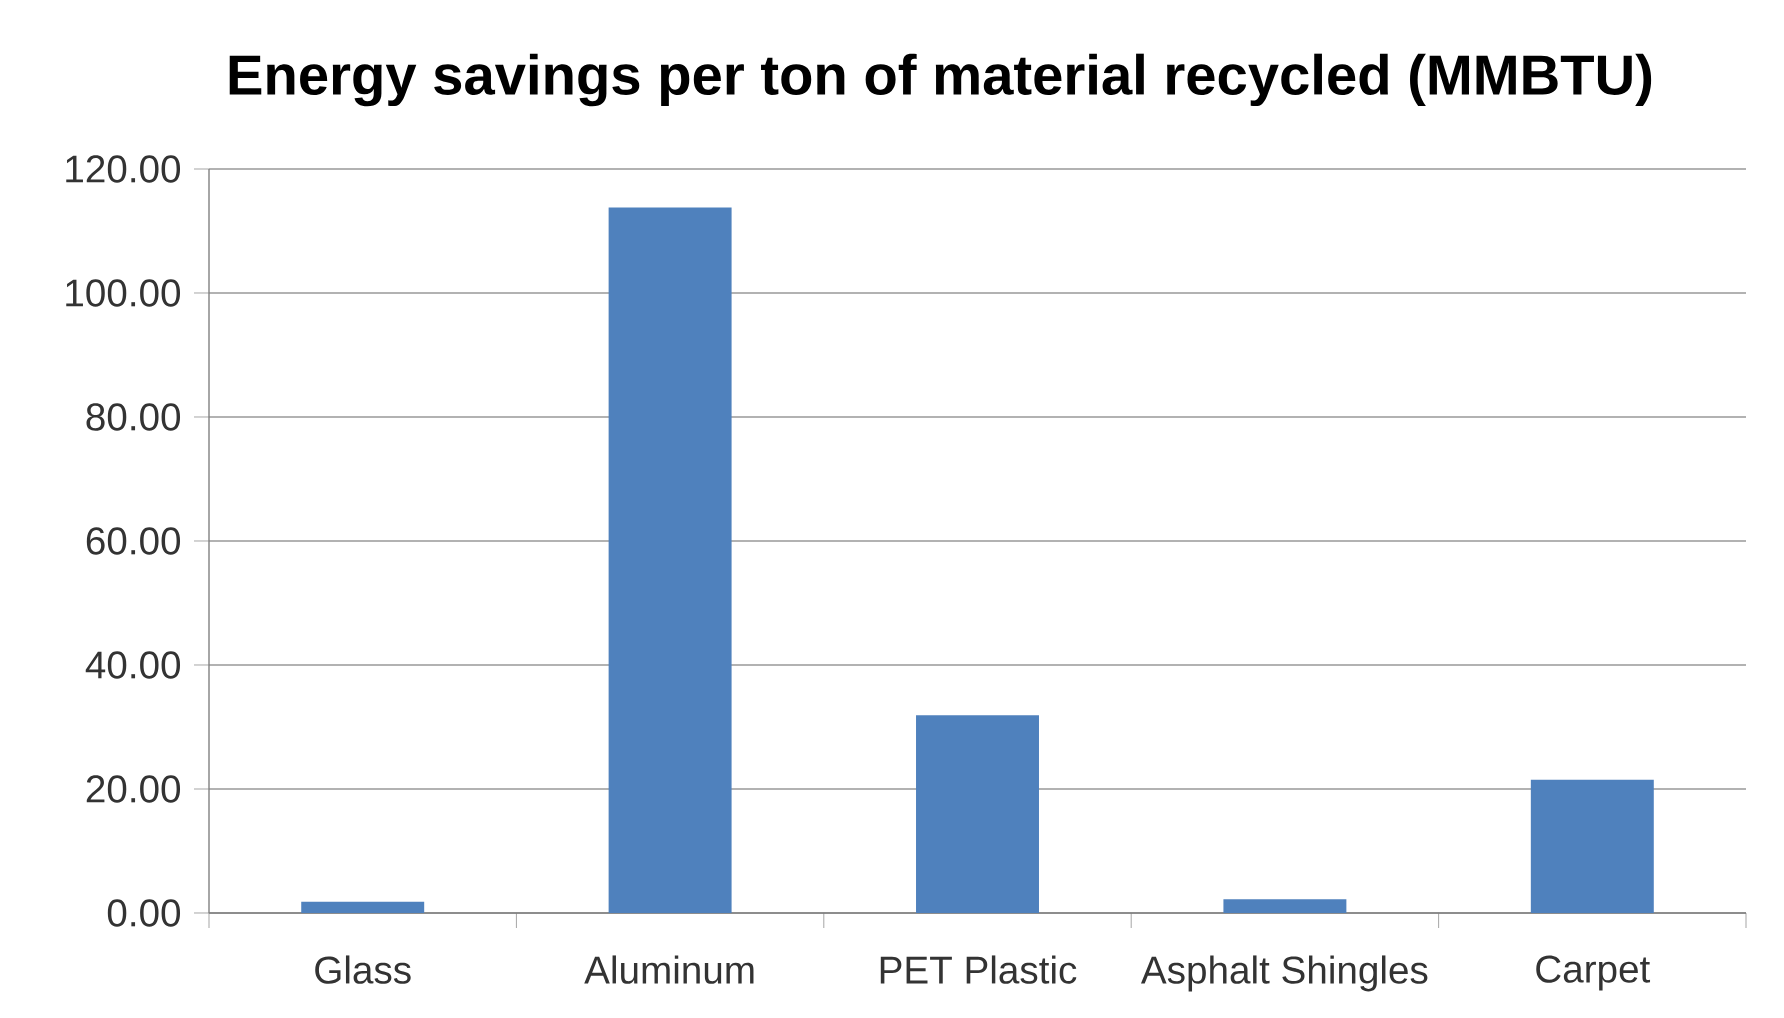 The height and width of the screenshot is (1018, 1784). What do you see at coordinates (123, 293) in the screenshot?
I see `y-tick-label: 100.00` at bounding box center [123, 293].